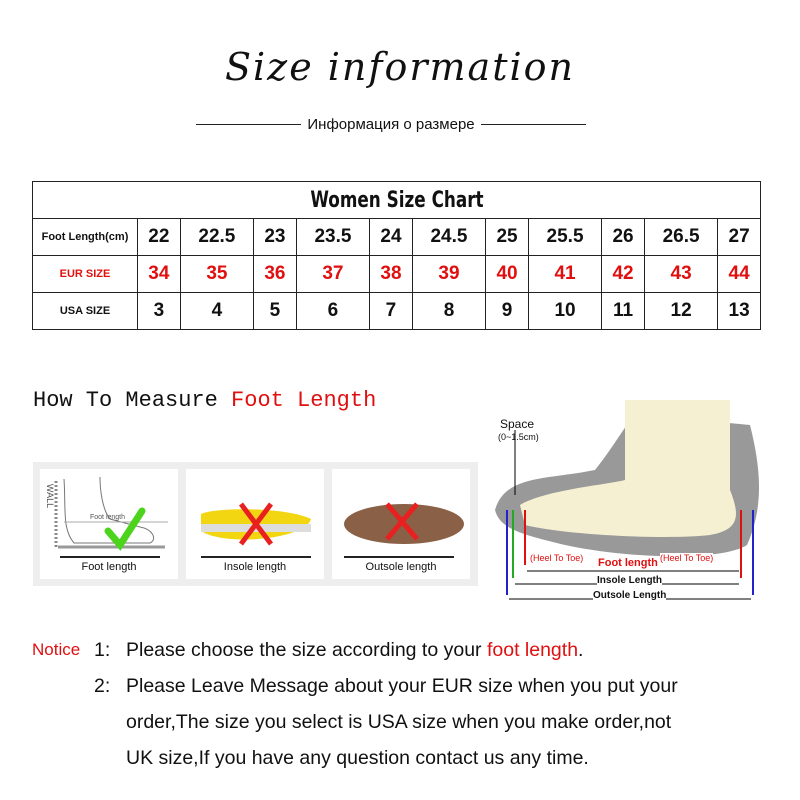 The image size is (800, 800). Describe the element at coordinates (739, 311) in the screenshot. I see `table-cell: 13` at that location.